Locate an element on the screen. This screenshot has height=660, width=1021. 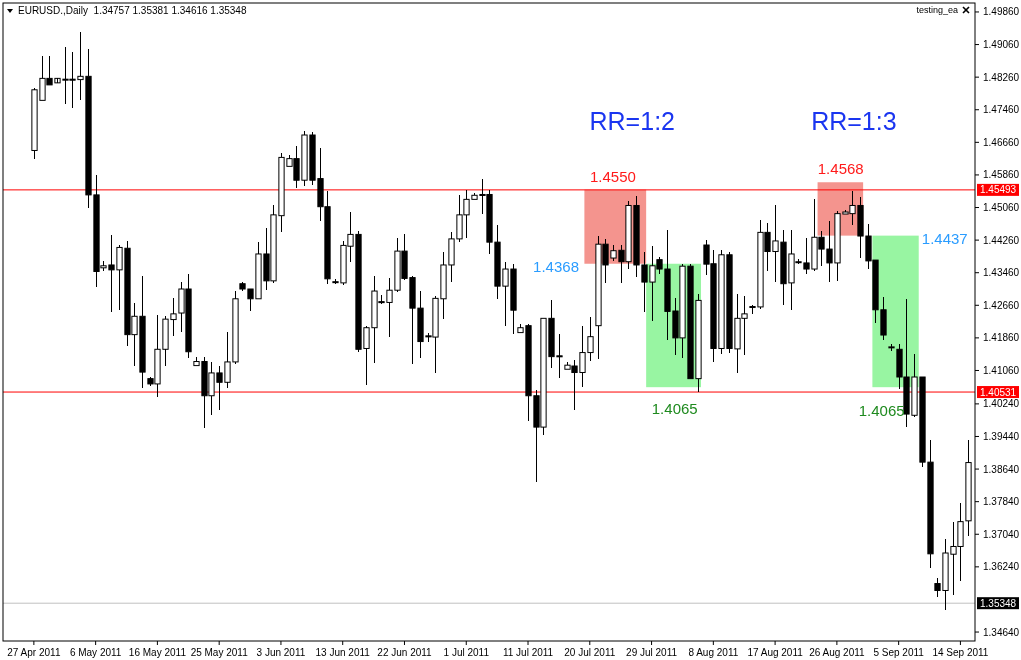
y-tick-label: 1.45860 is located at coordinates (1001, 175).